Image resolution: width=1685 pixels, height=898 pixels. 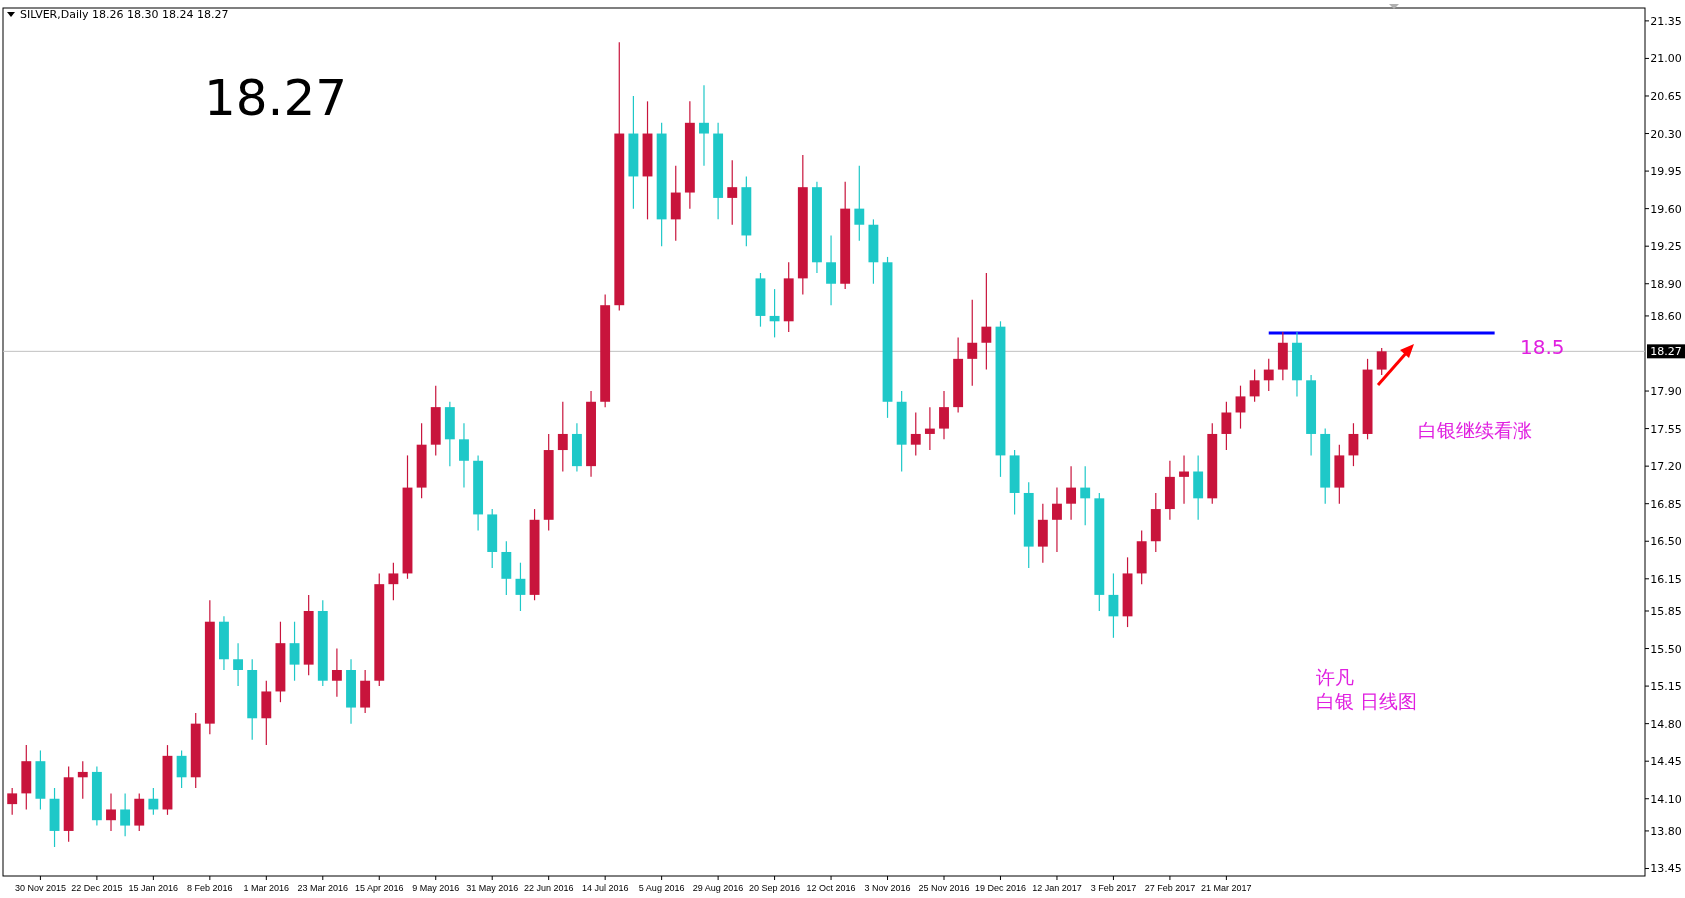 I want to click on y-tick-label: 17.90, so click(x=1666, y=392).